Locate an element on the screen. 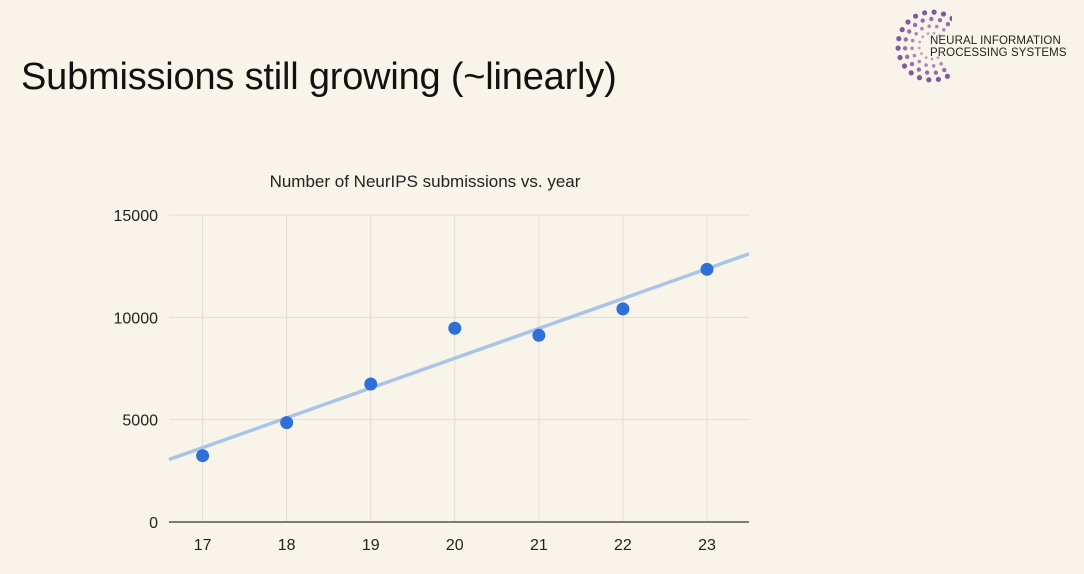  x-tick-label: 21 is located at coordinates (539, 545).